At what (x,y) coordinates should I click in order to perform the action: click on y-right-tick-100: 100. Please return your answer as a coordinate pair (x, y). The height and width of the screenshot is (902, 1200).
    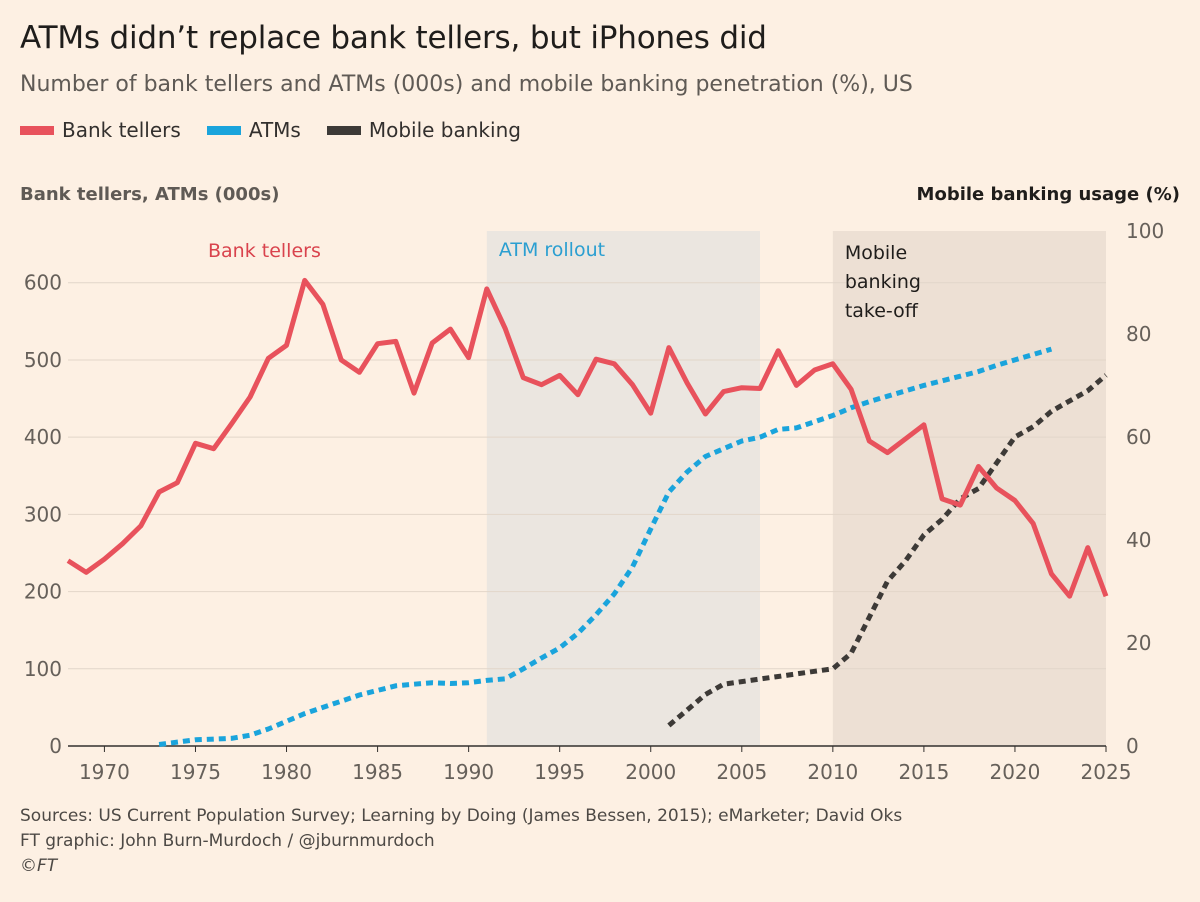
    Looking at the image, I should click on (1145, 231).